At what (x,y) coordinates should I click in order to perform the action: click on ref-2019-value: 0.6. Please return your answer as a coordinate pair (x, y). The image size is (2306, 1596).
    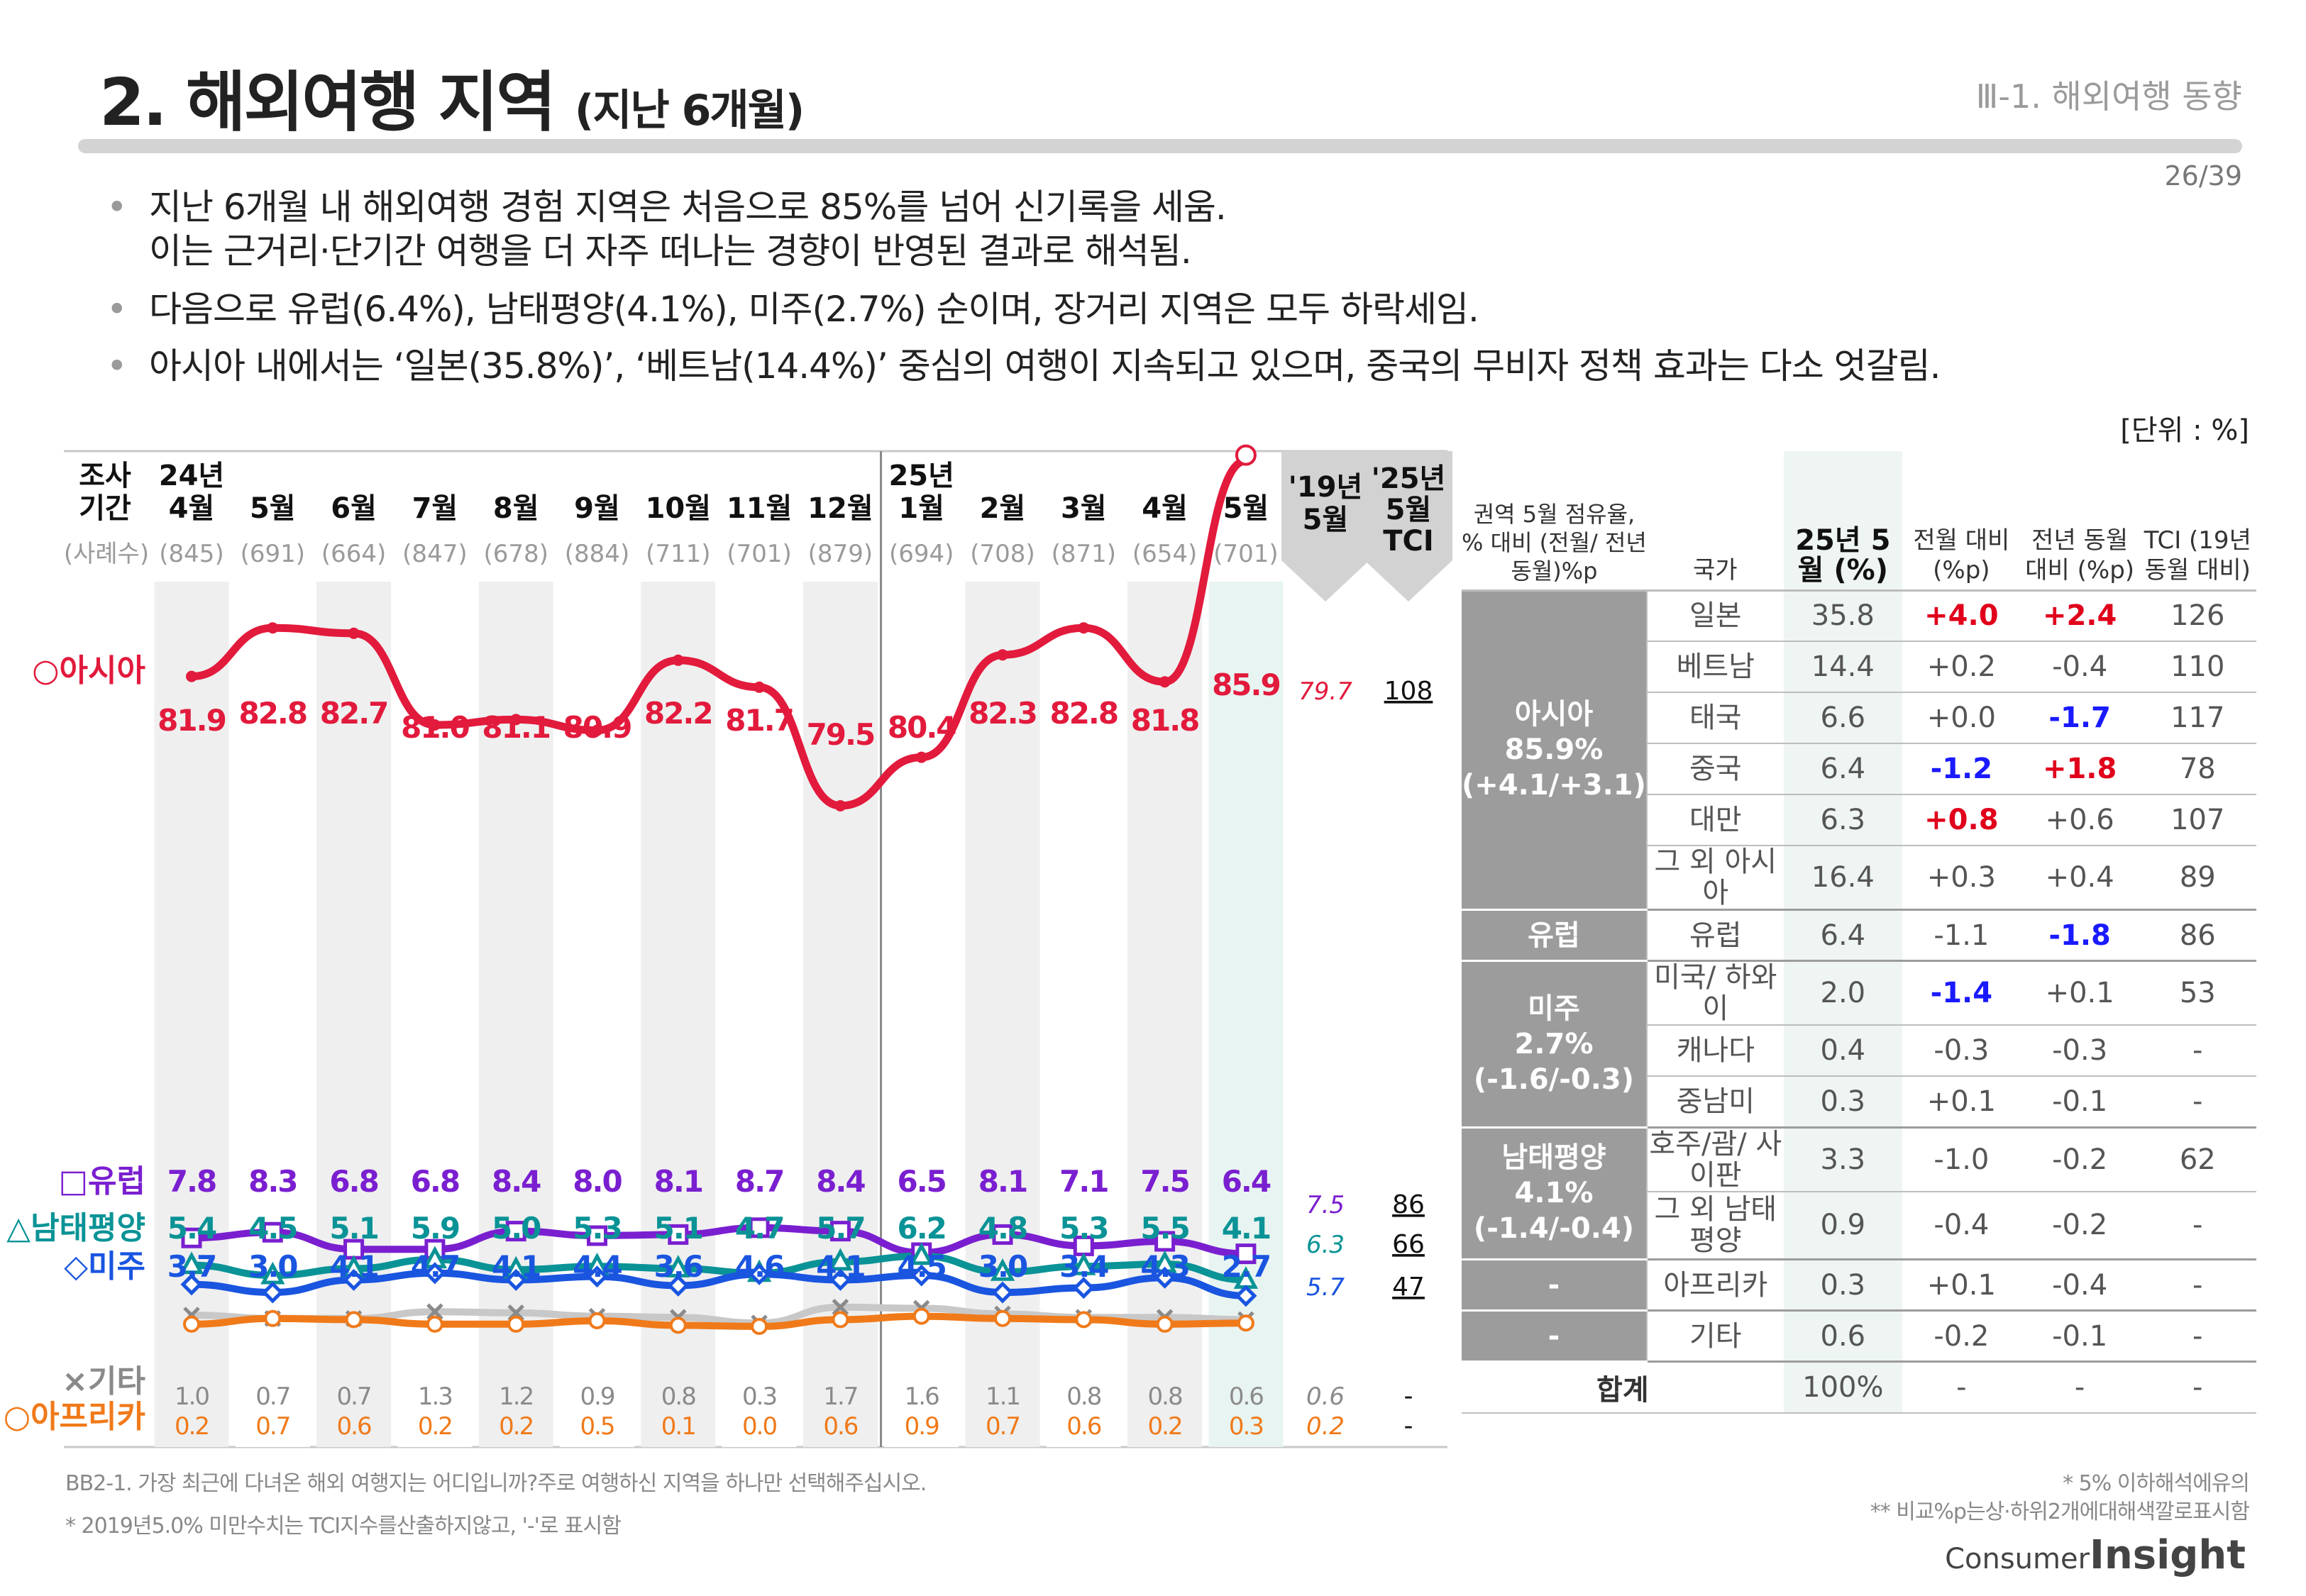
    Looking at the image, I should click on (1325, 1396).